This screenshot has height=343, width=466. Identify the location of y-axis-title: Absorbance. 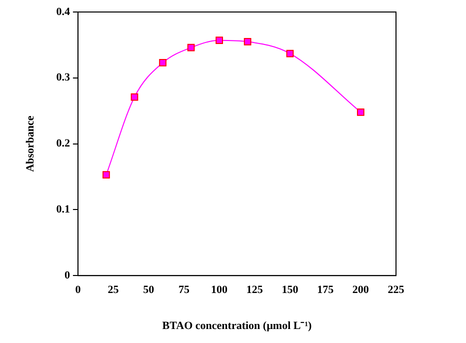
(30, 144).